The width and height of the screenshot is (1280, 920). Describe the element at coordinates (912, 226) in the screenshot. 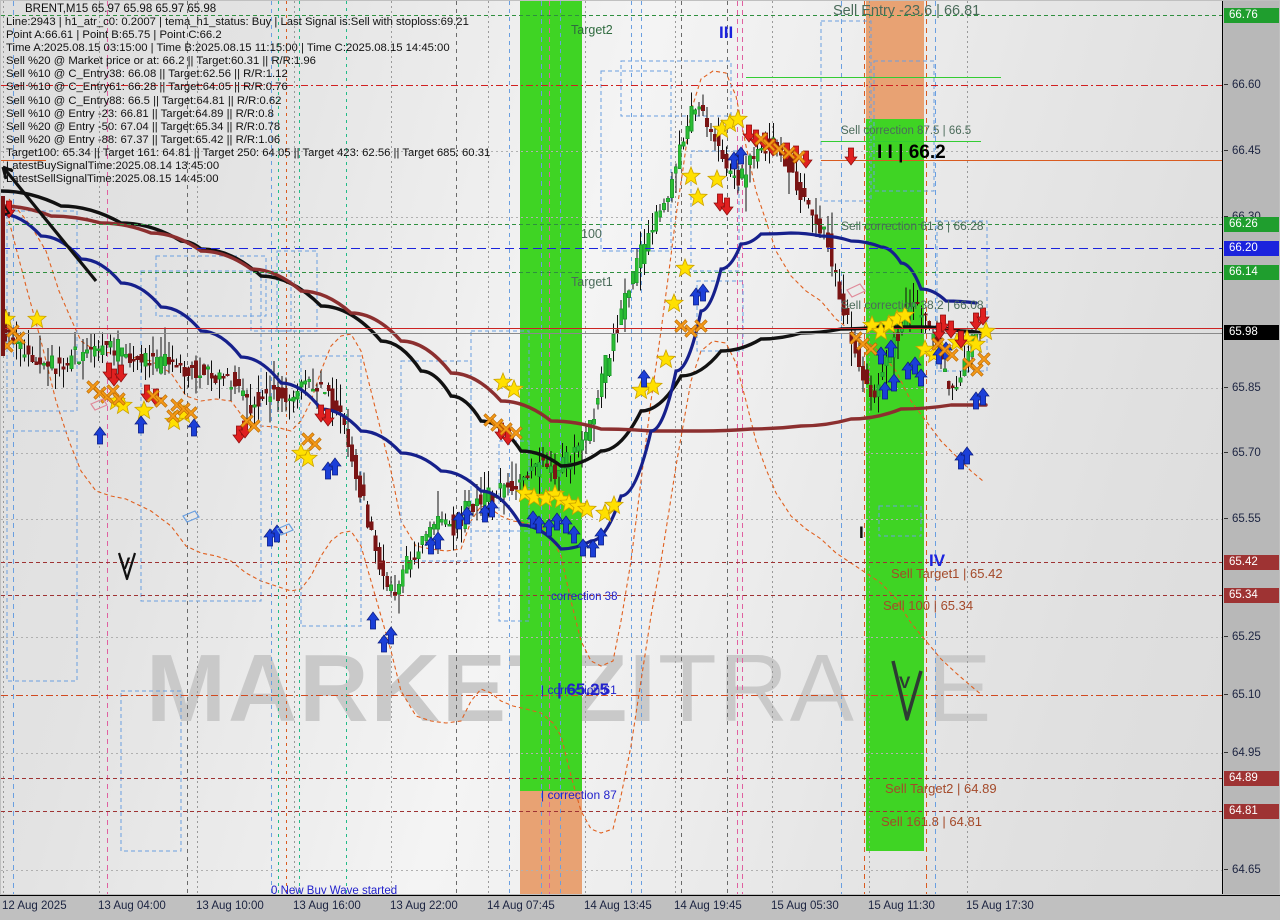

I see `sell-corr-618: Sell correction 61.8 | 66.28` at that location.